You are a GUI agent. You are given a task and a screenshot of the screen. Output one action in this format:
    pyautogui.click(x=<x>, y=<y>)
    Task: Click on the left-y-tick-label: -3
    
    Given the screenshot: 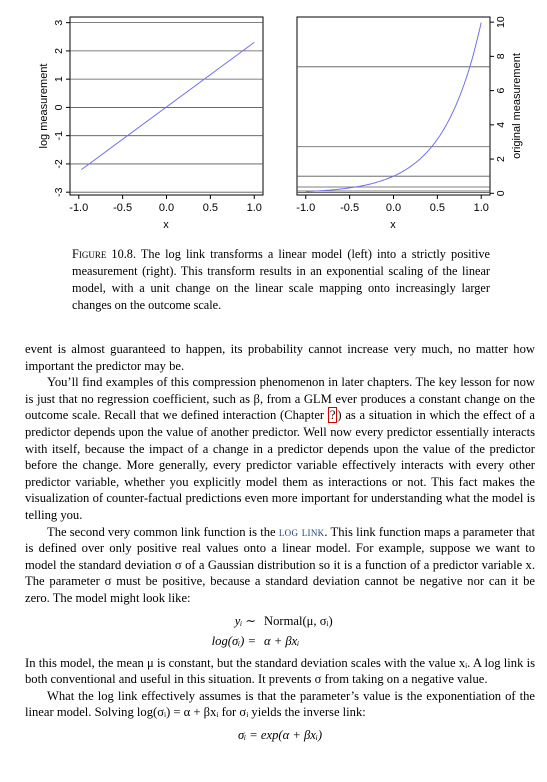 What is the action you would take?
    pyautogui.click(x=59, y=191)
    